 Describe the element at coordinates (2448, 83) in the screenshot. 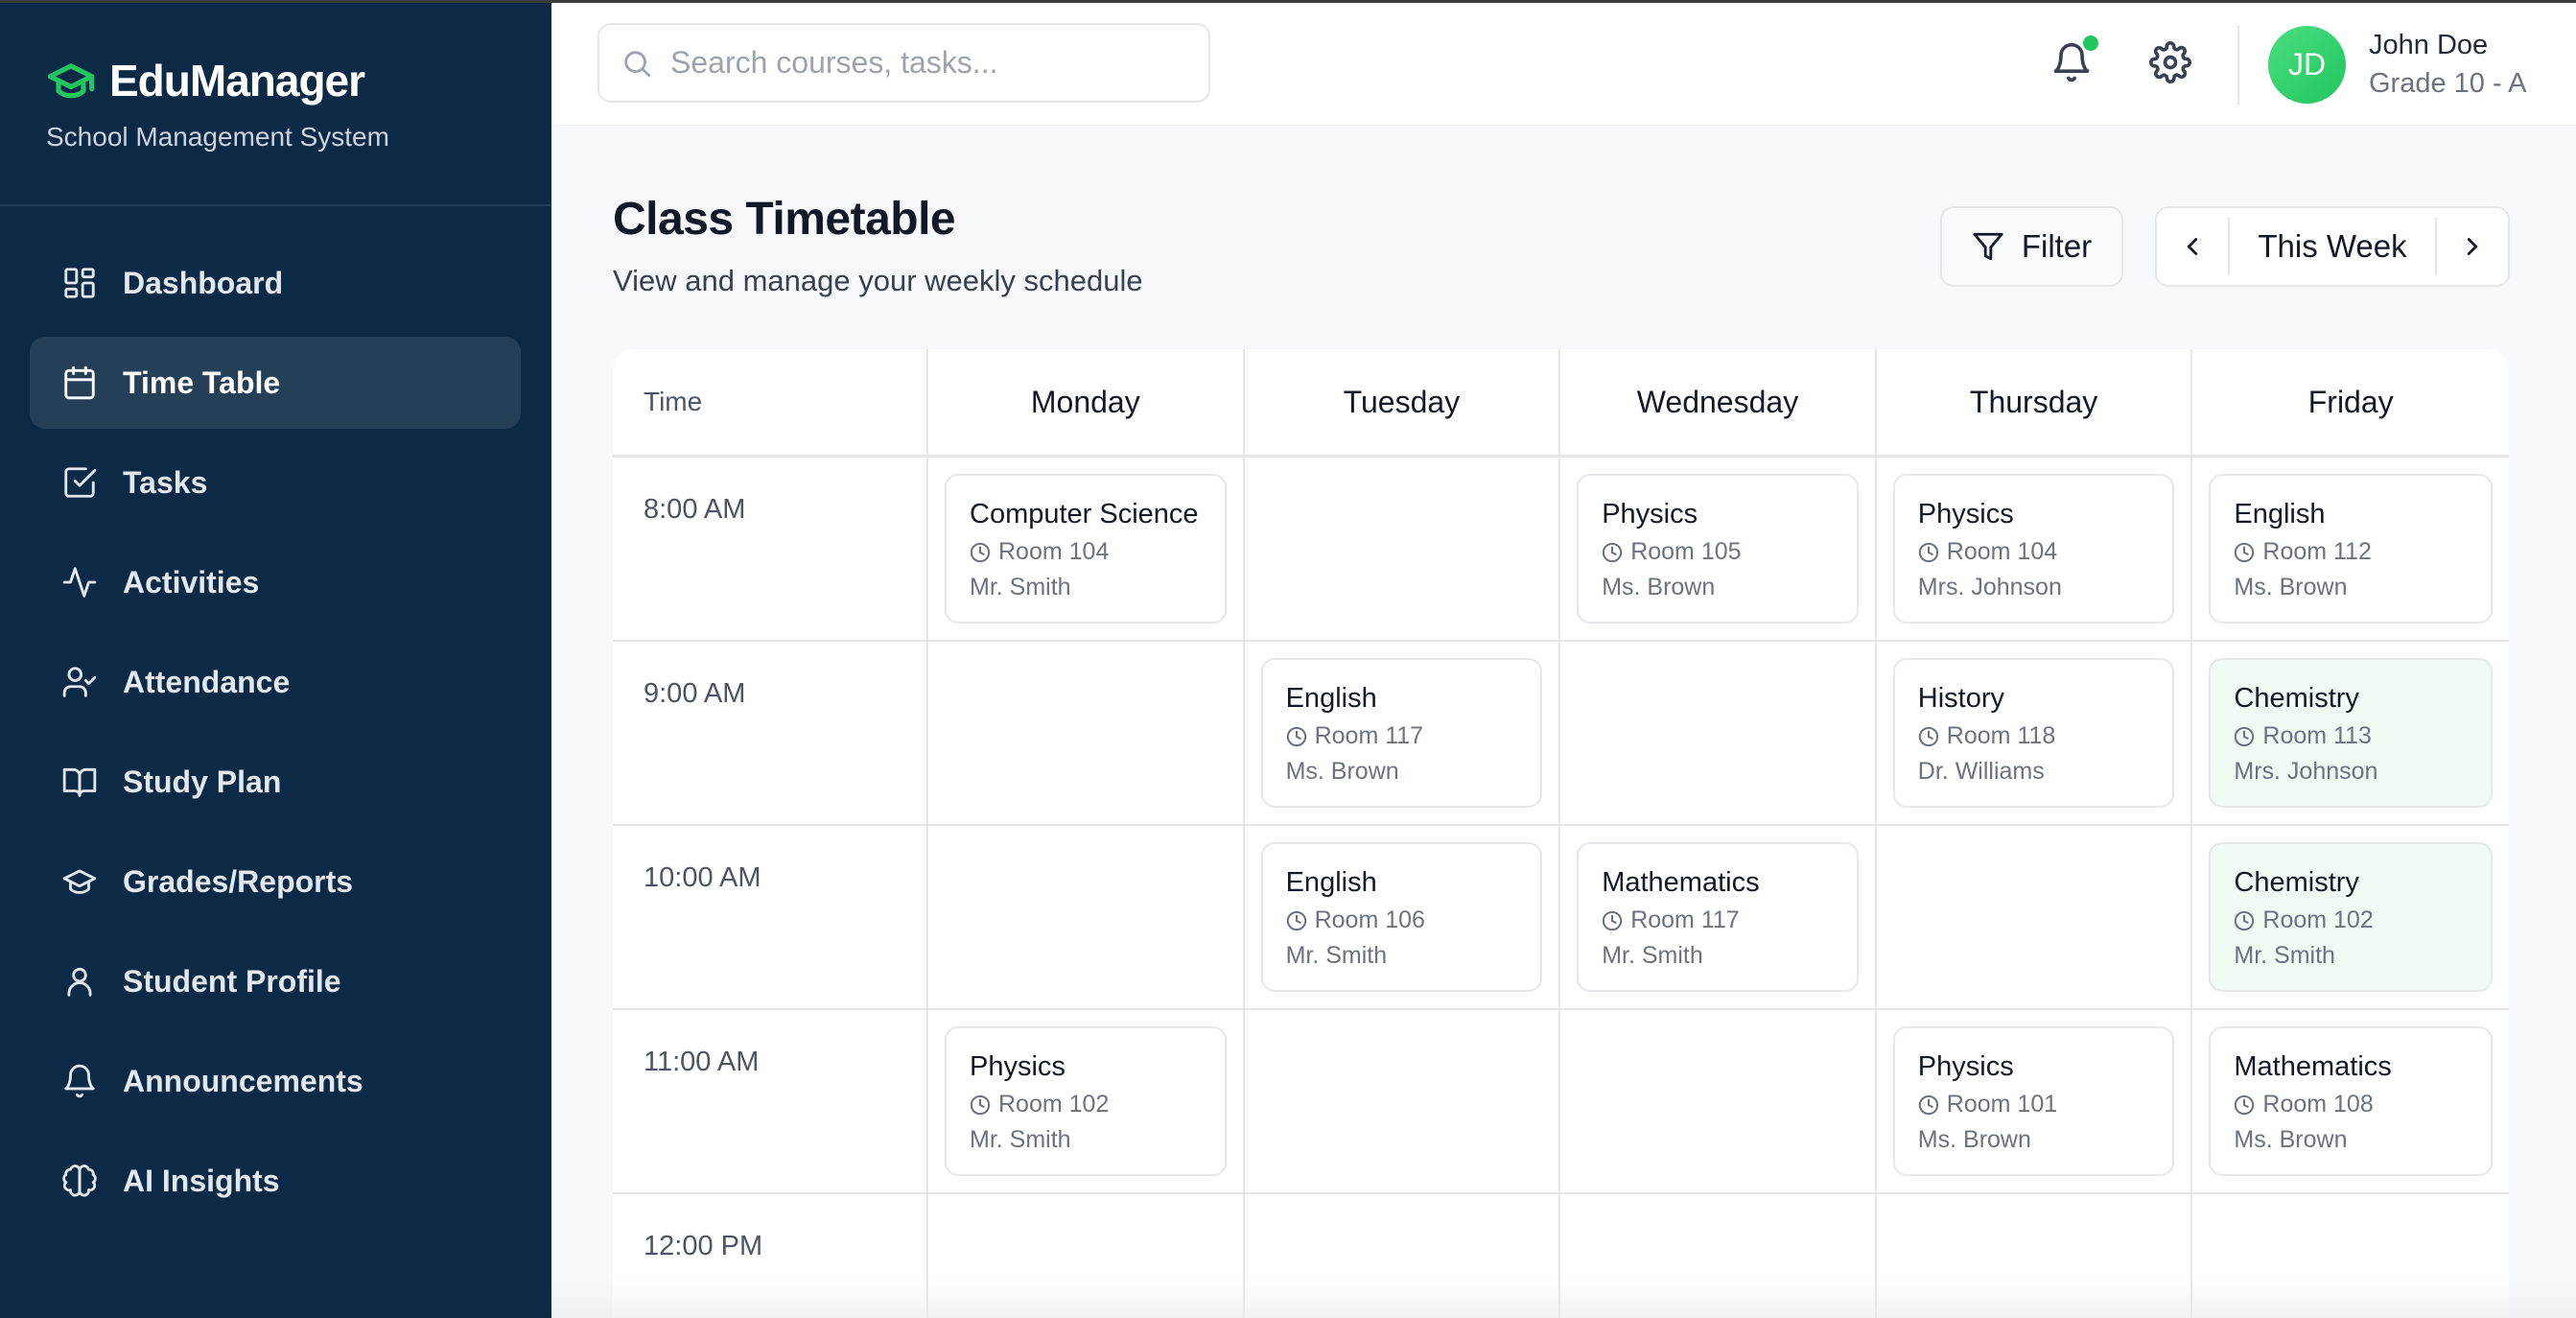

I see `user-grade: Grade 10 - A` at that location.